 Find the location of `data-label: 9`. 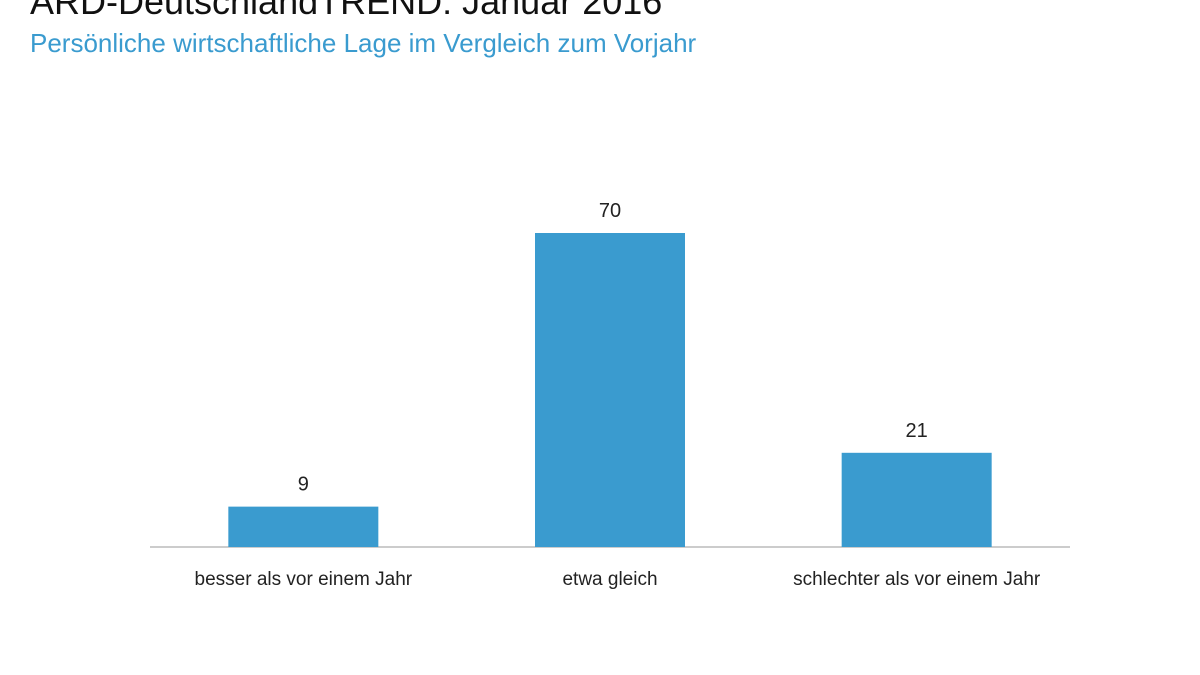

data-label: 9 is located at coordinates (303, 485).